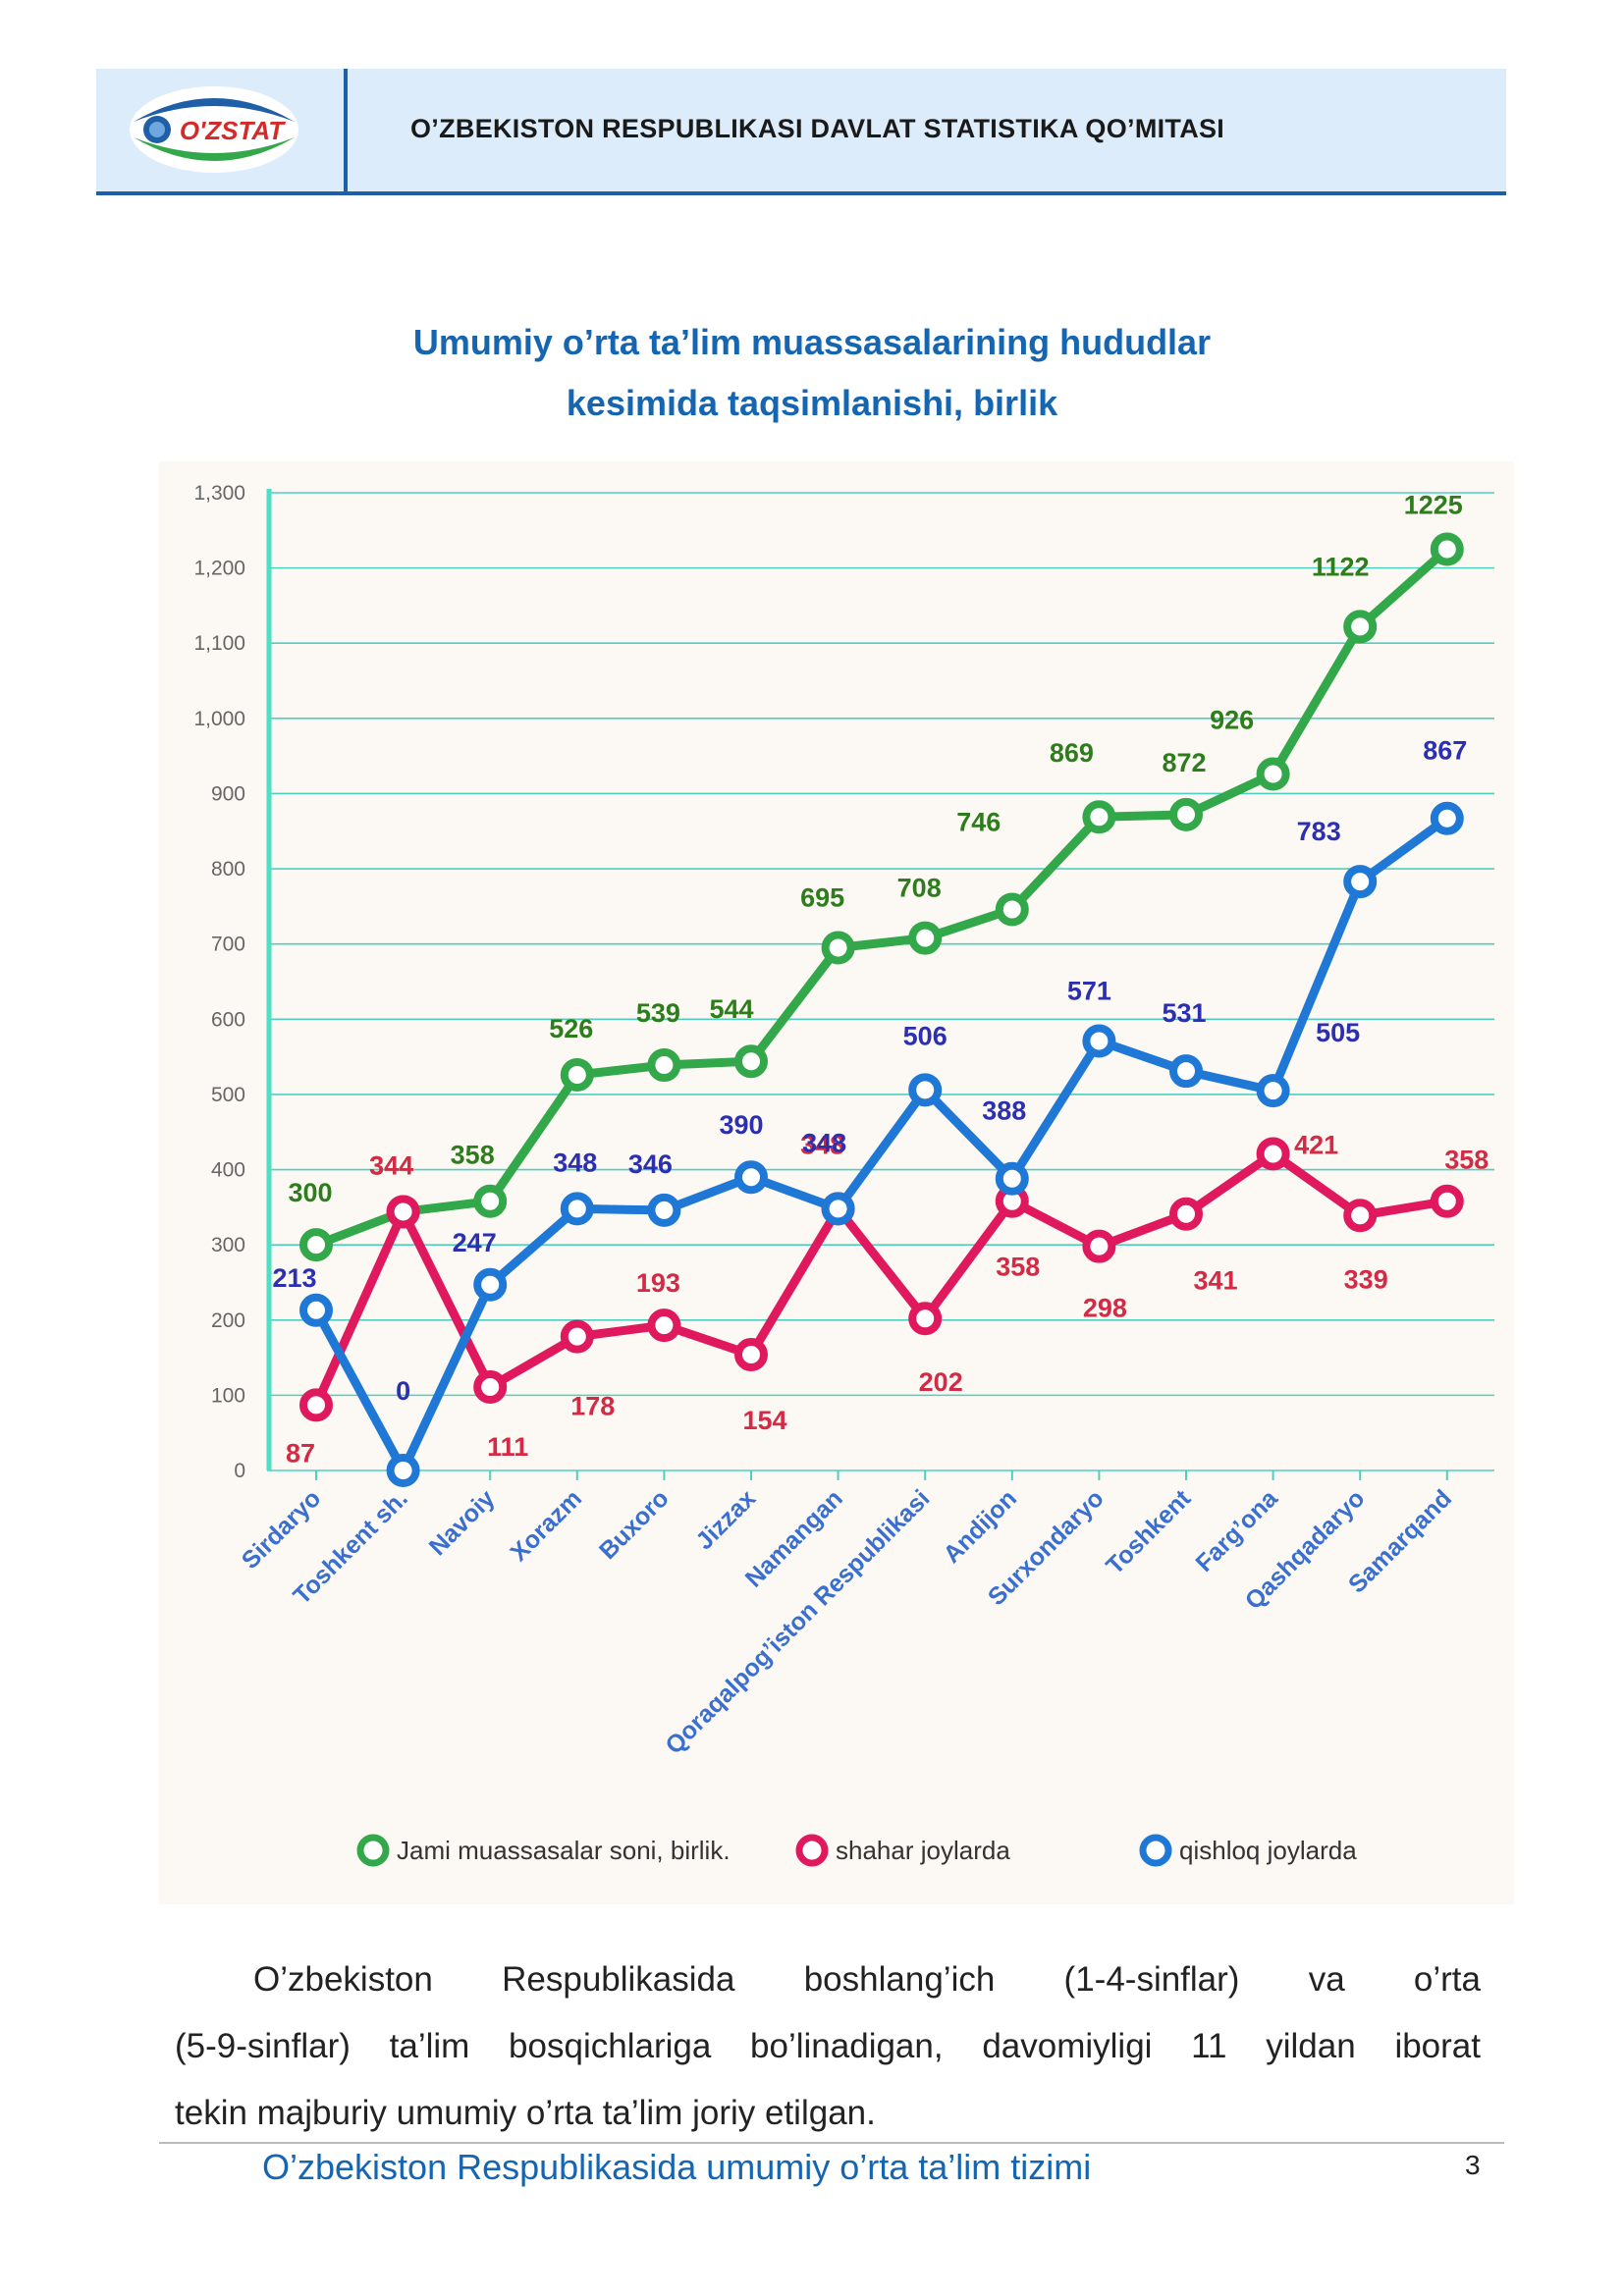  Describe the element at coordinates (1072, 753) in the screenshot. I see `data-label: 869` at that location.